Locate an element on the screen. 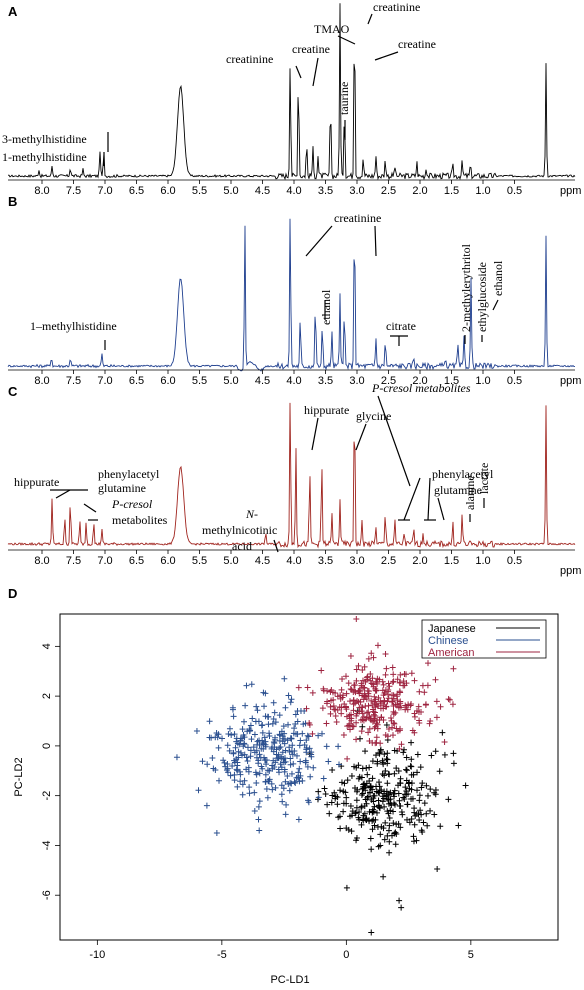 The height and width of the screenshot is (990, 584). tick-label: 5.0 is located at coordinates (230, 561).